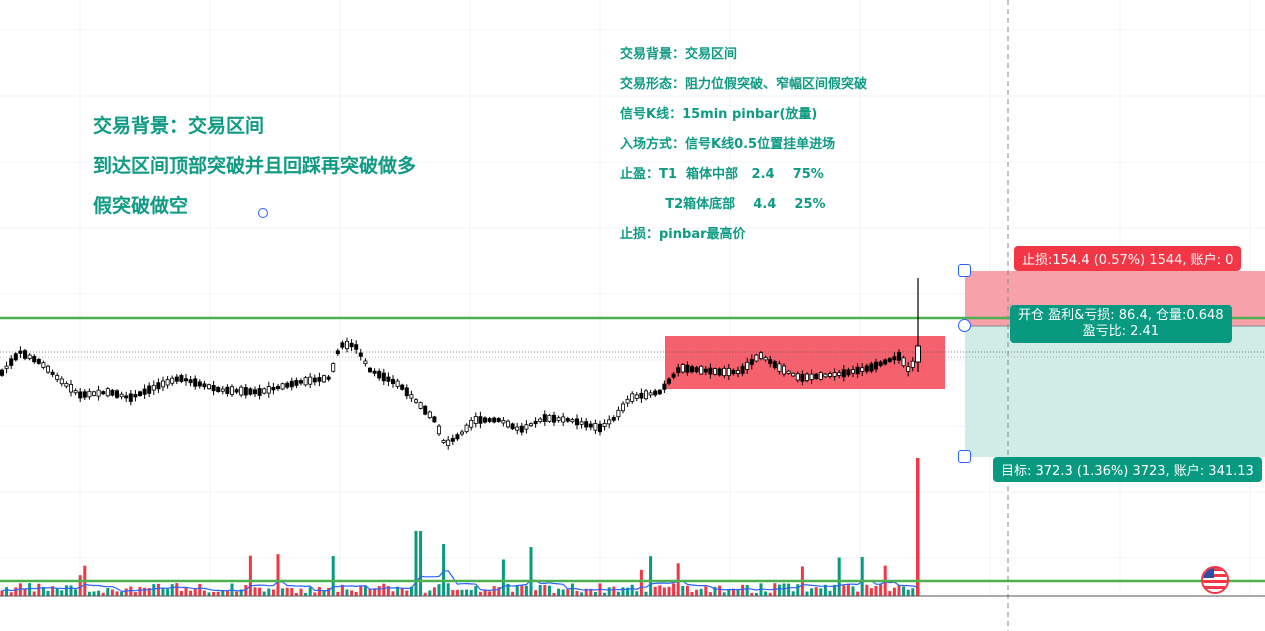  What do you see at coordinates (141, 206) in the screenshot?
I see `left-note-line: 假突破做空` at bounding box center [141, 206].